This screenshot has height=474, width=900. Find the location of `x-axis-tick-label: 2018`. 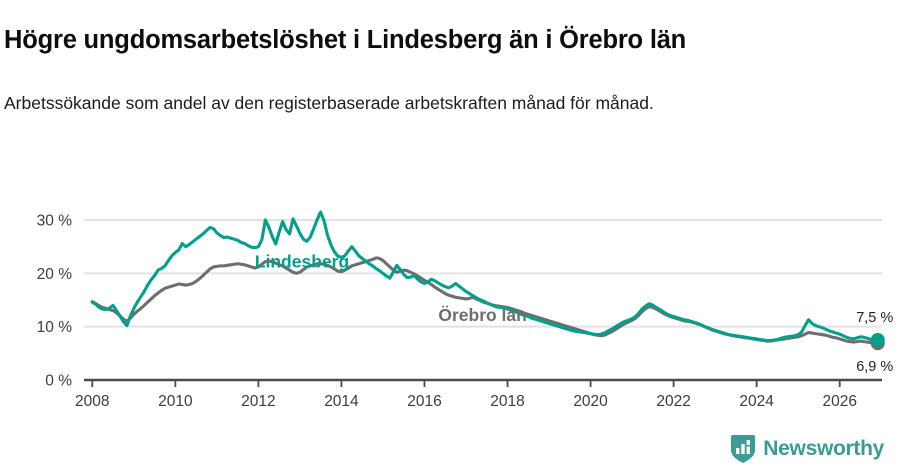

x-axis-tick-label: 2018 is located at coordinates (507, 401).